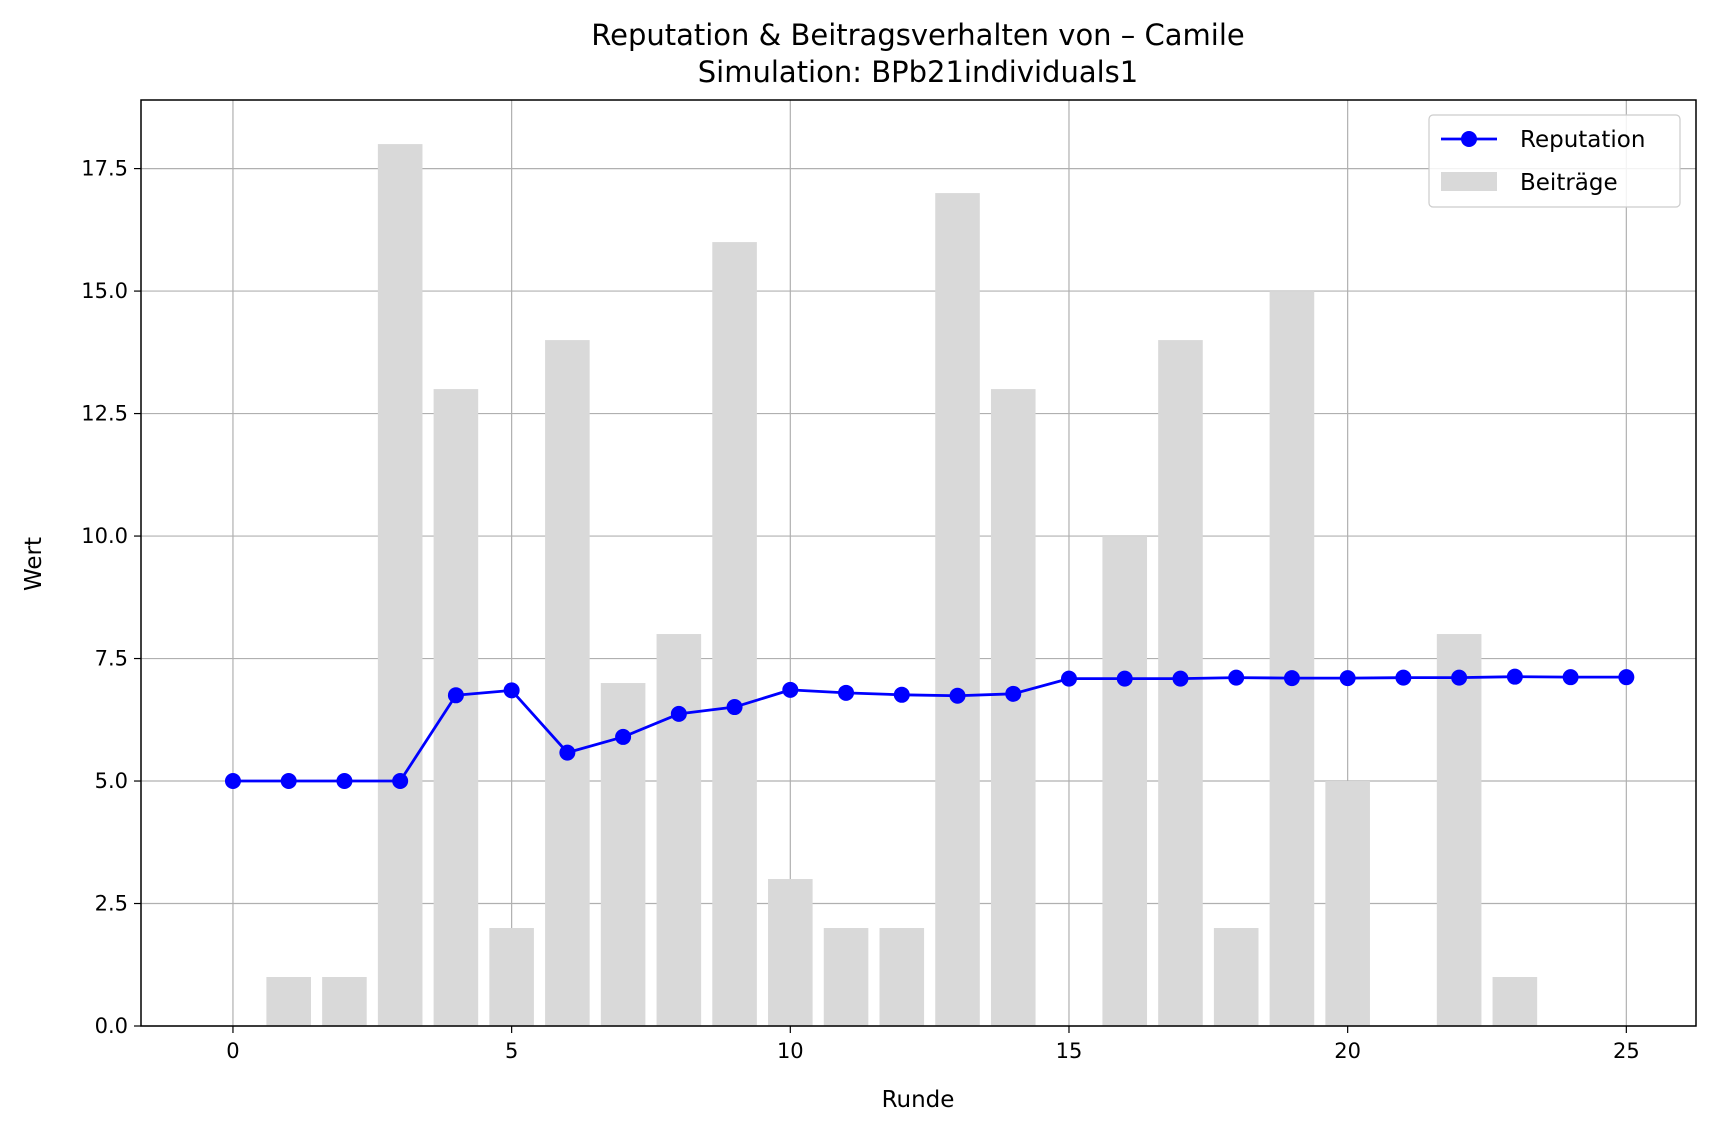  I want to click on y-tick-label: 10.0, so click(104, 536).